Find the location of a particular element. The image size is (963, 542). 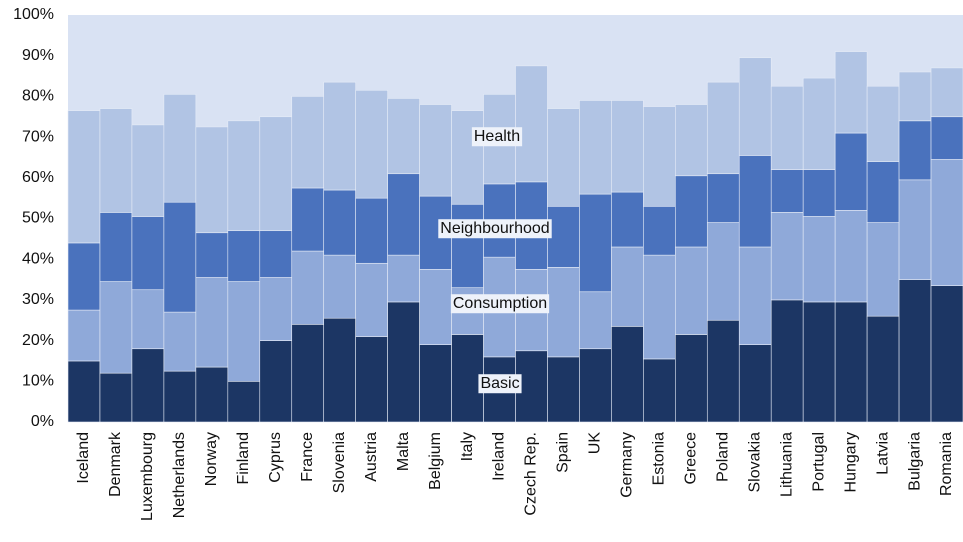

x-tick-label: UK is located at coordinates (595, 443).